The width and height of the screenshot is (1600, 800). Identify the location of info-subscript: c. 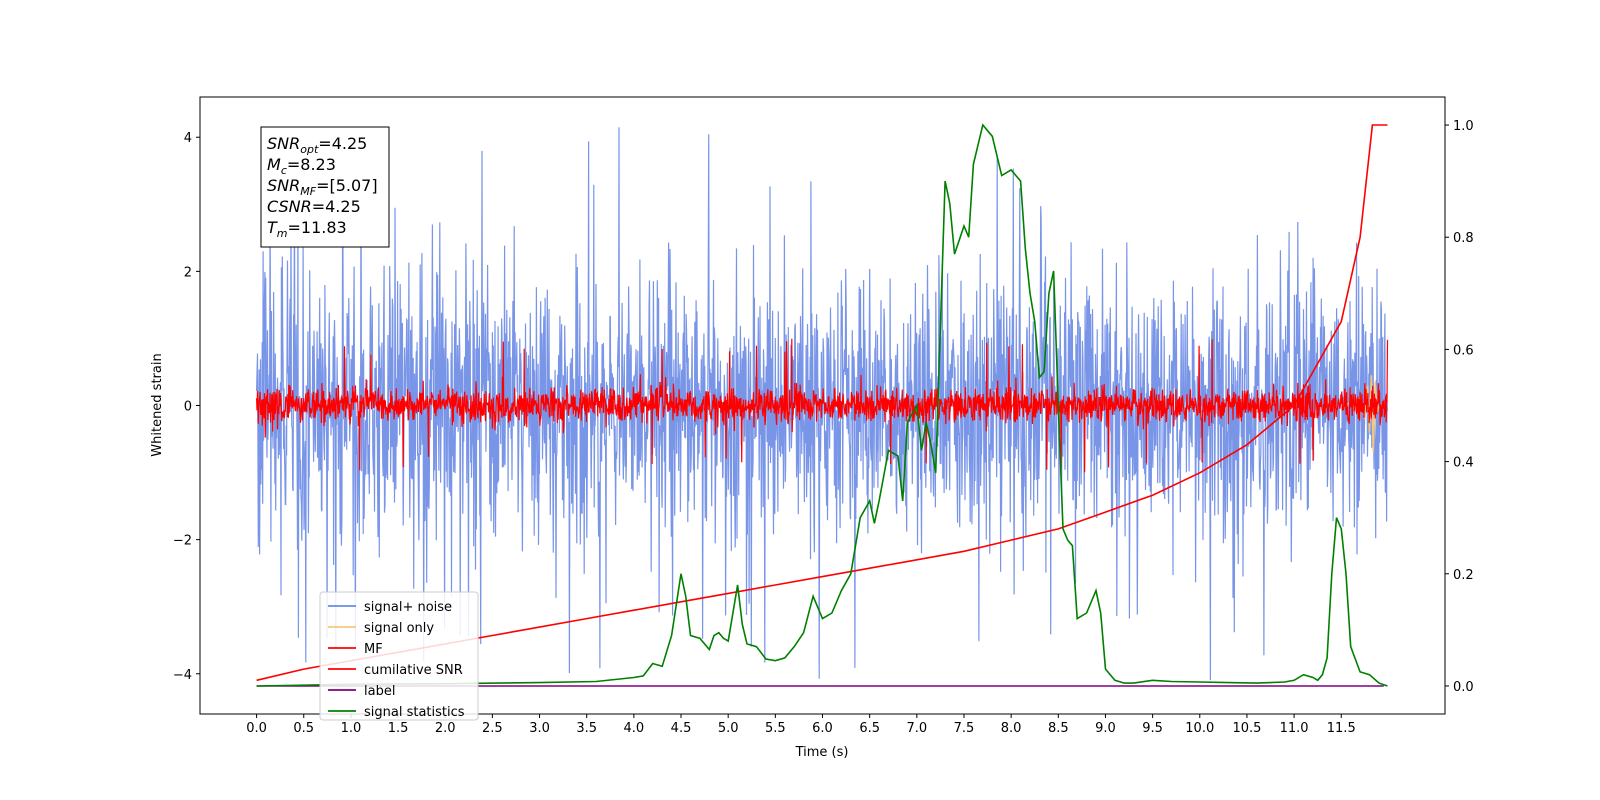
(284, 170).